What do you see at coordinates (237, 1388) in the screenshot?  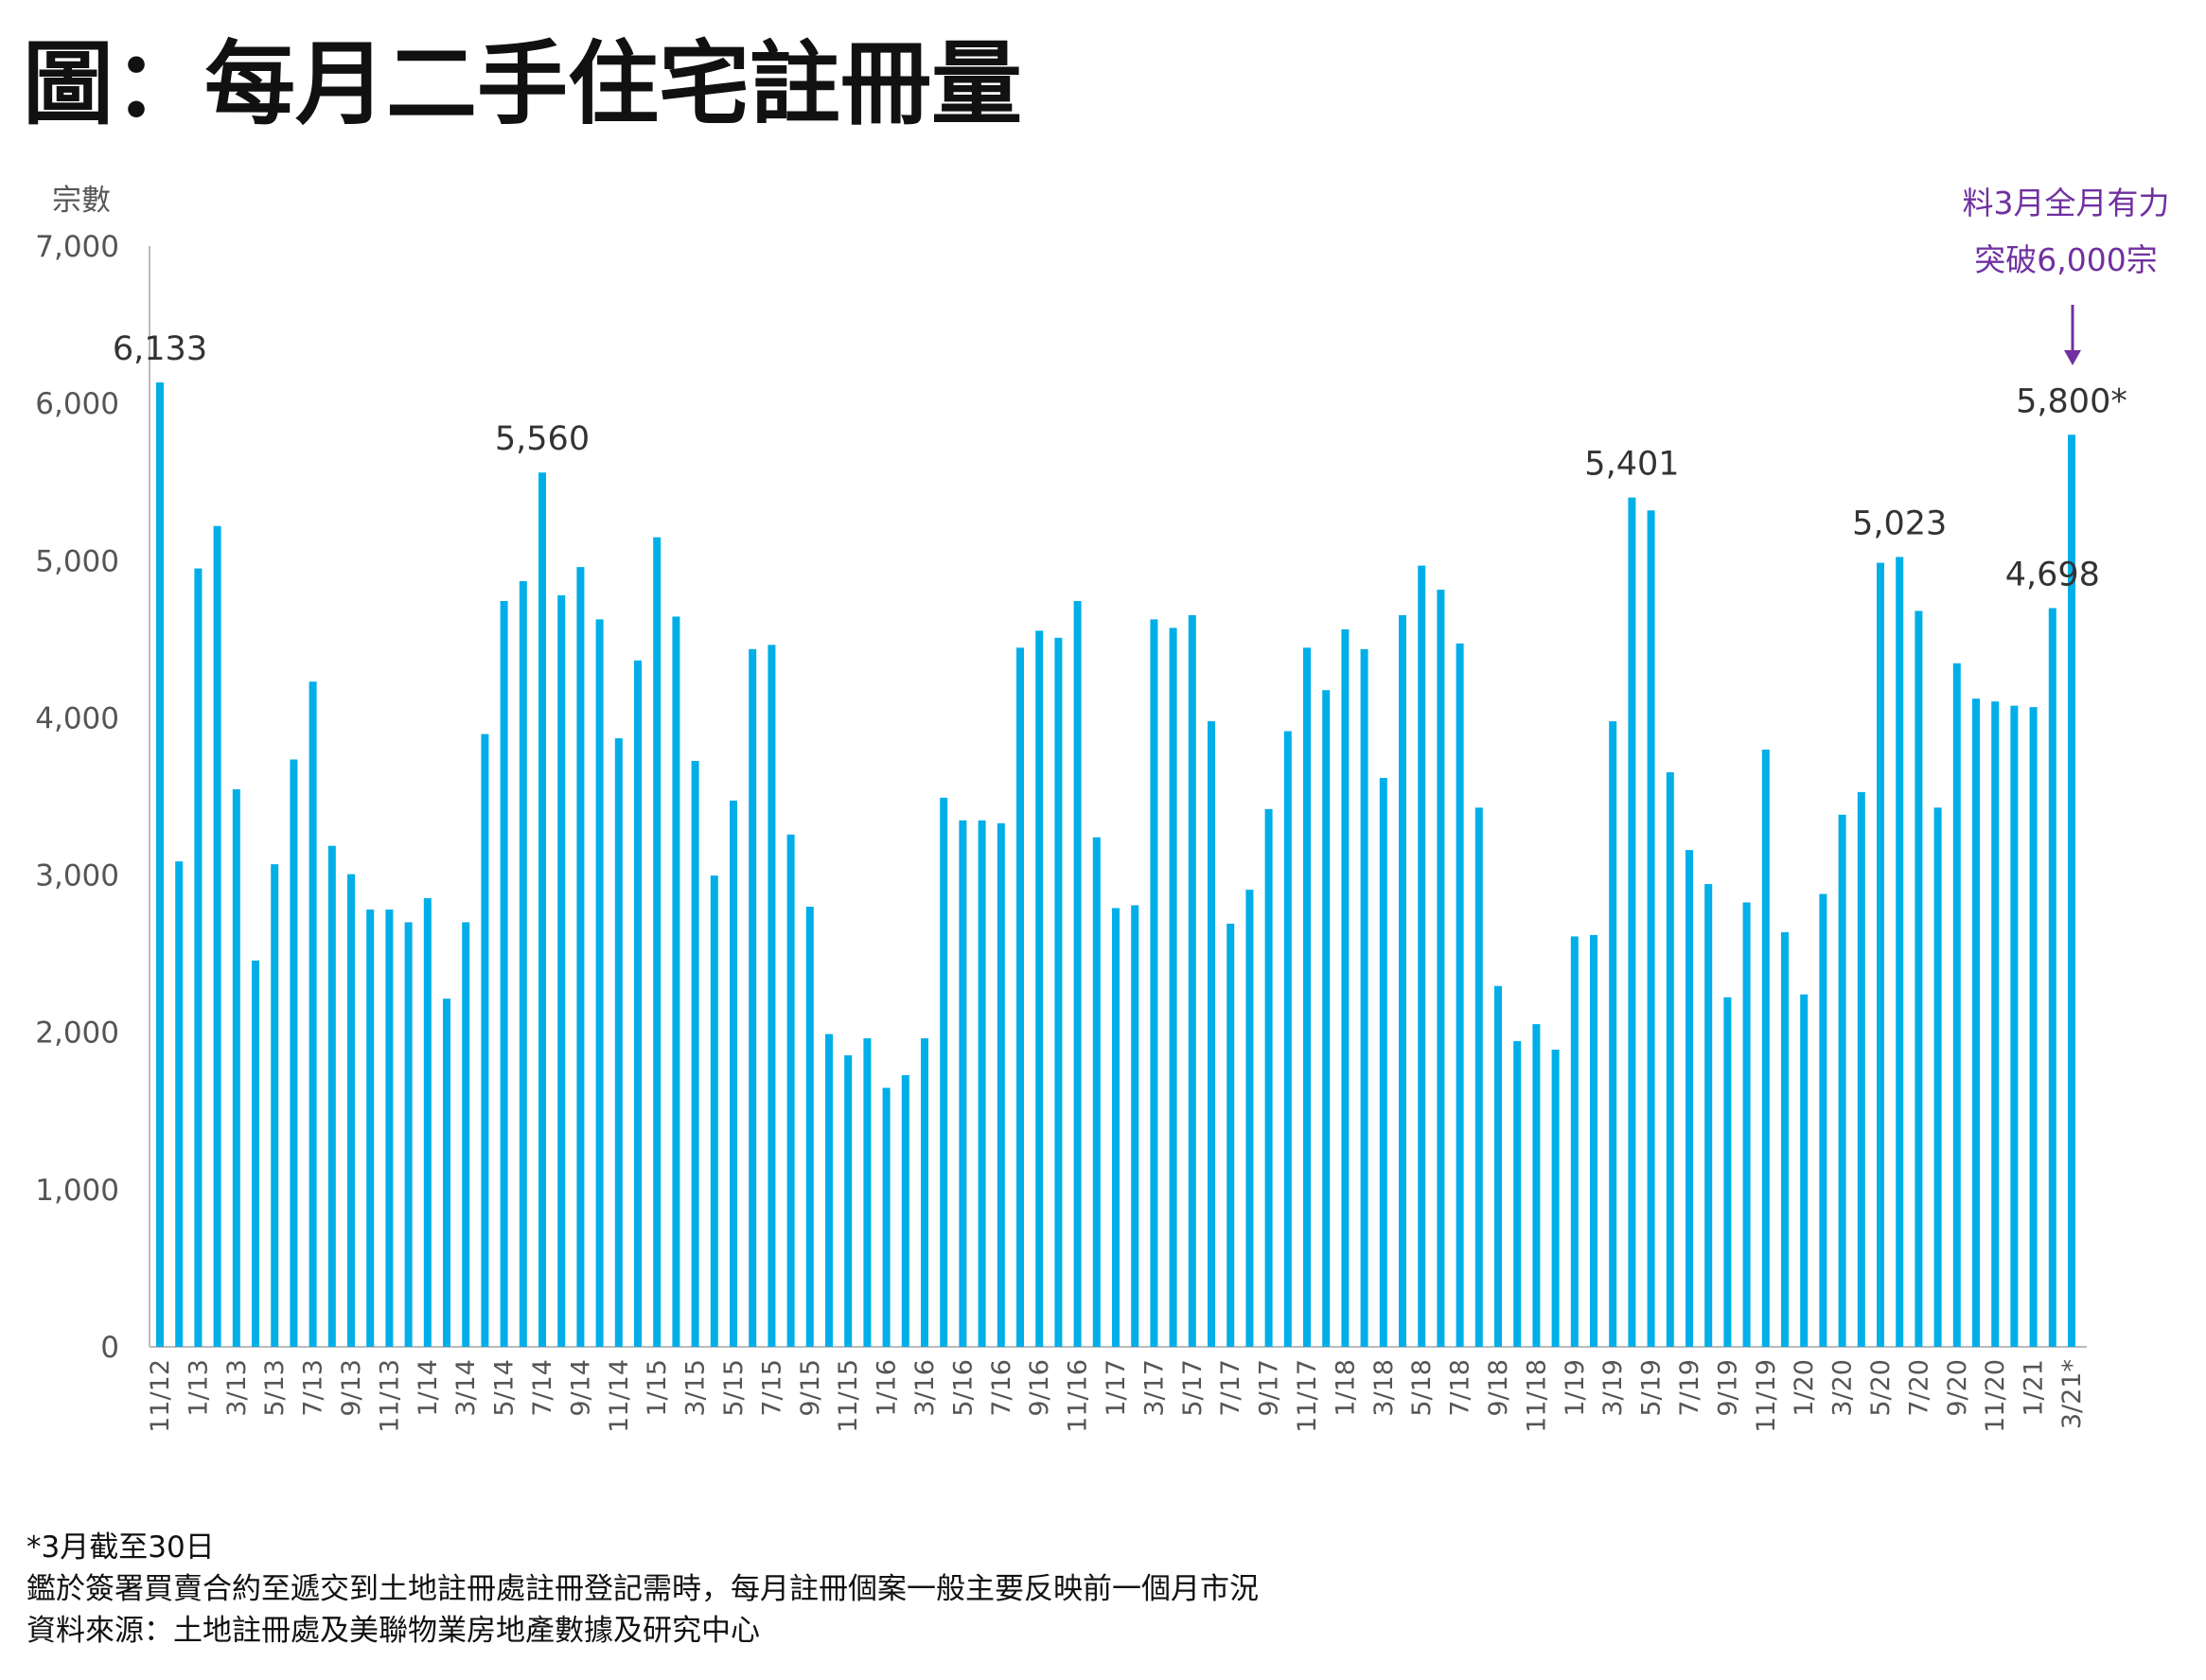 I see `x-tick-label: 3/13` at bounding box center [237, 1388].